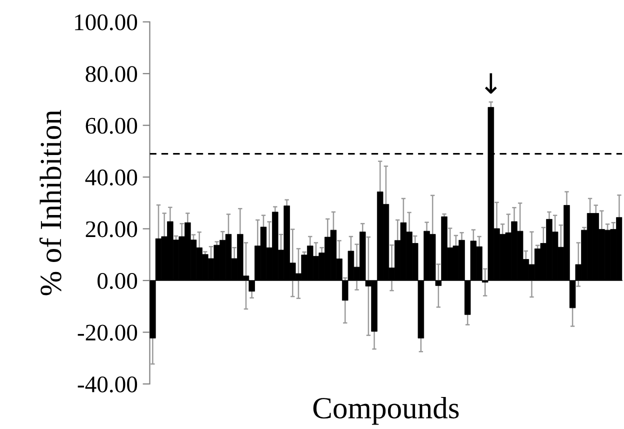 The width and height of the screenshot is (624, 429). I want to click on y-tick-label: -40.00, so click(108, 384).